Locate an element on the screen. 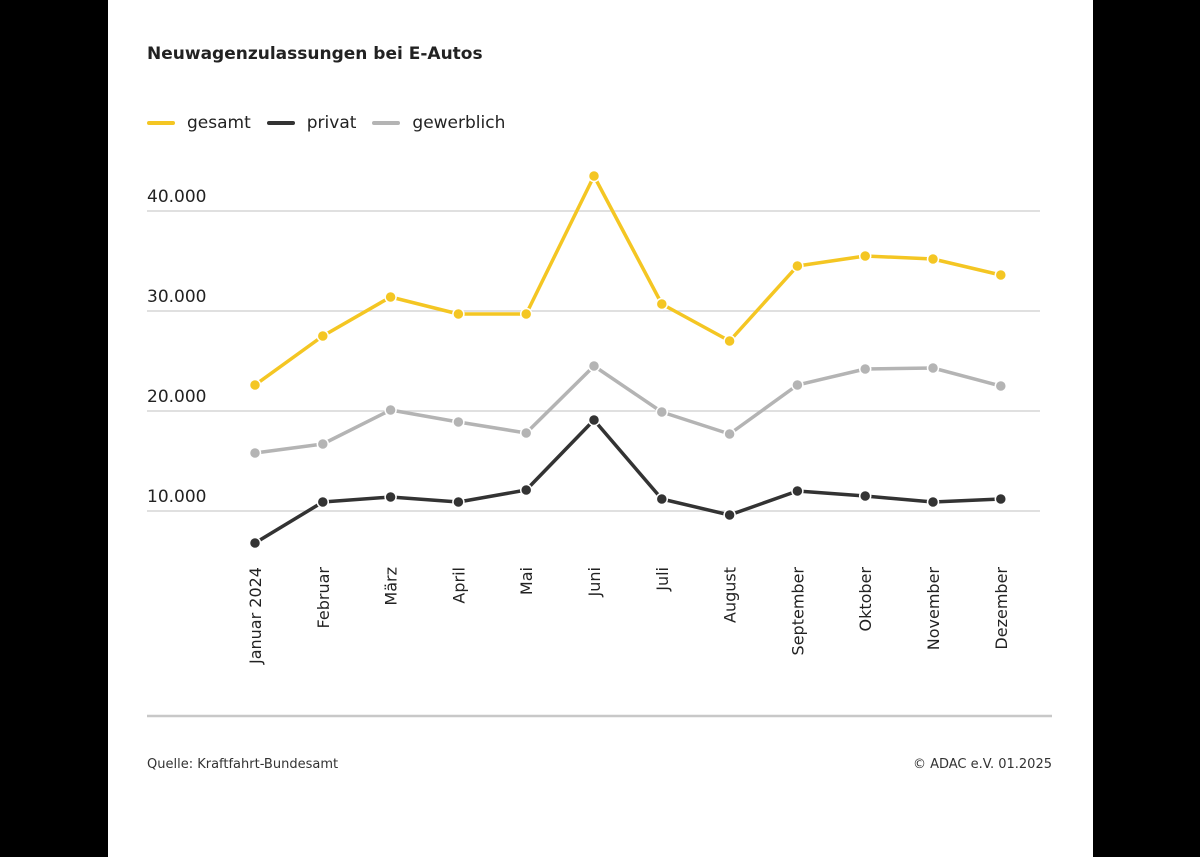 This screenshot has height=857, width=1200. legend-label-gewerblich: gewerblich is located at coordinates (459, 123).